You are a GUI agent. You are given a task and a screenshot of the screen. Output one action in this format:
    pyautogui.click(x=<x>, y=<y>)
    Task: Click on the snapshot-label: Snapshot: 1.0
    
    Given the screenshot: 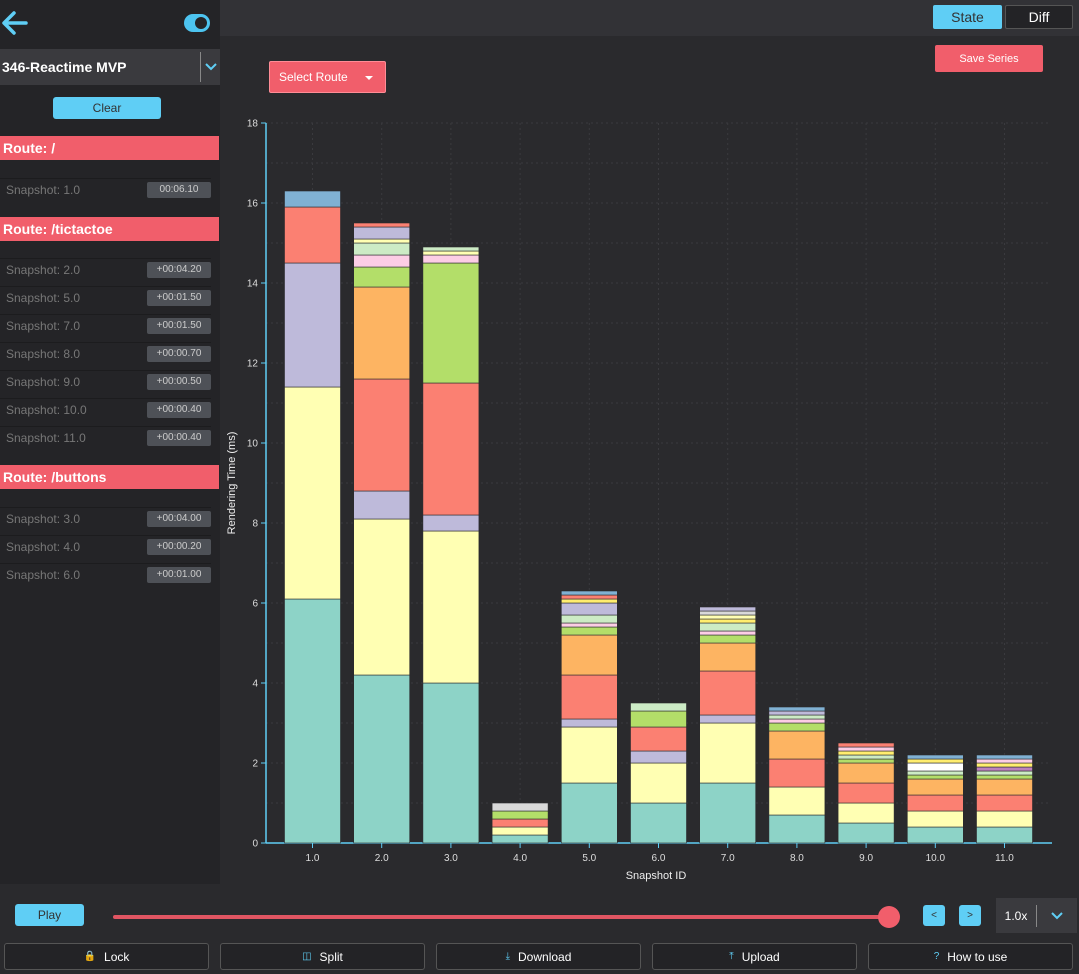 What is the action you would take?
    pyautogui.click(x=43, y=189)
    